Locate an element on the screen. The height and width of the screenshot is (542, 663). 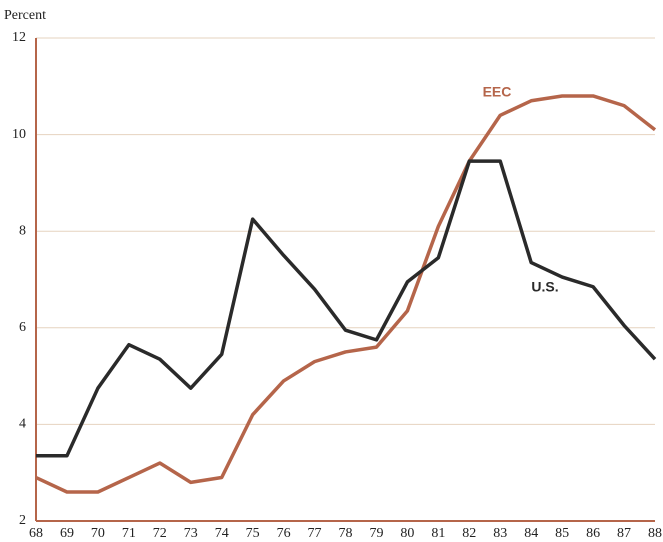
y-tick-label: 8 is located at coordinates (22, 230).